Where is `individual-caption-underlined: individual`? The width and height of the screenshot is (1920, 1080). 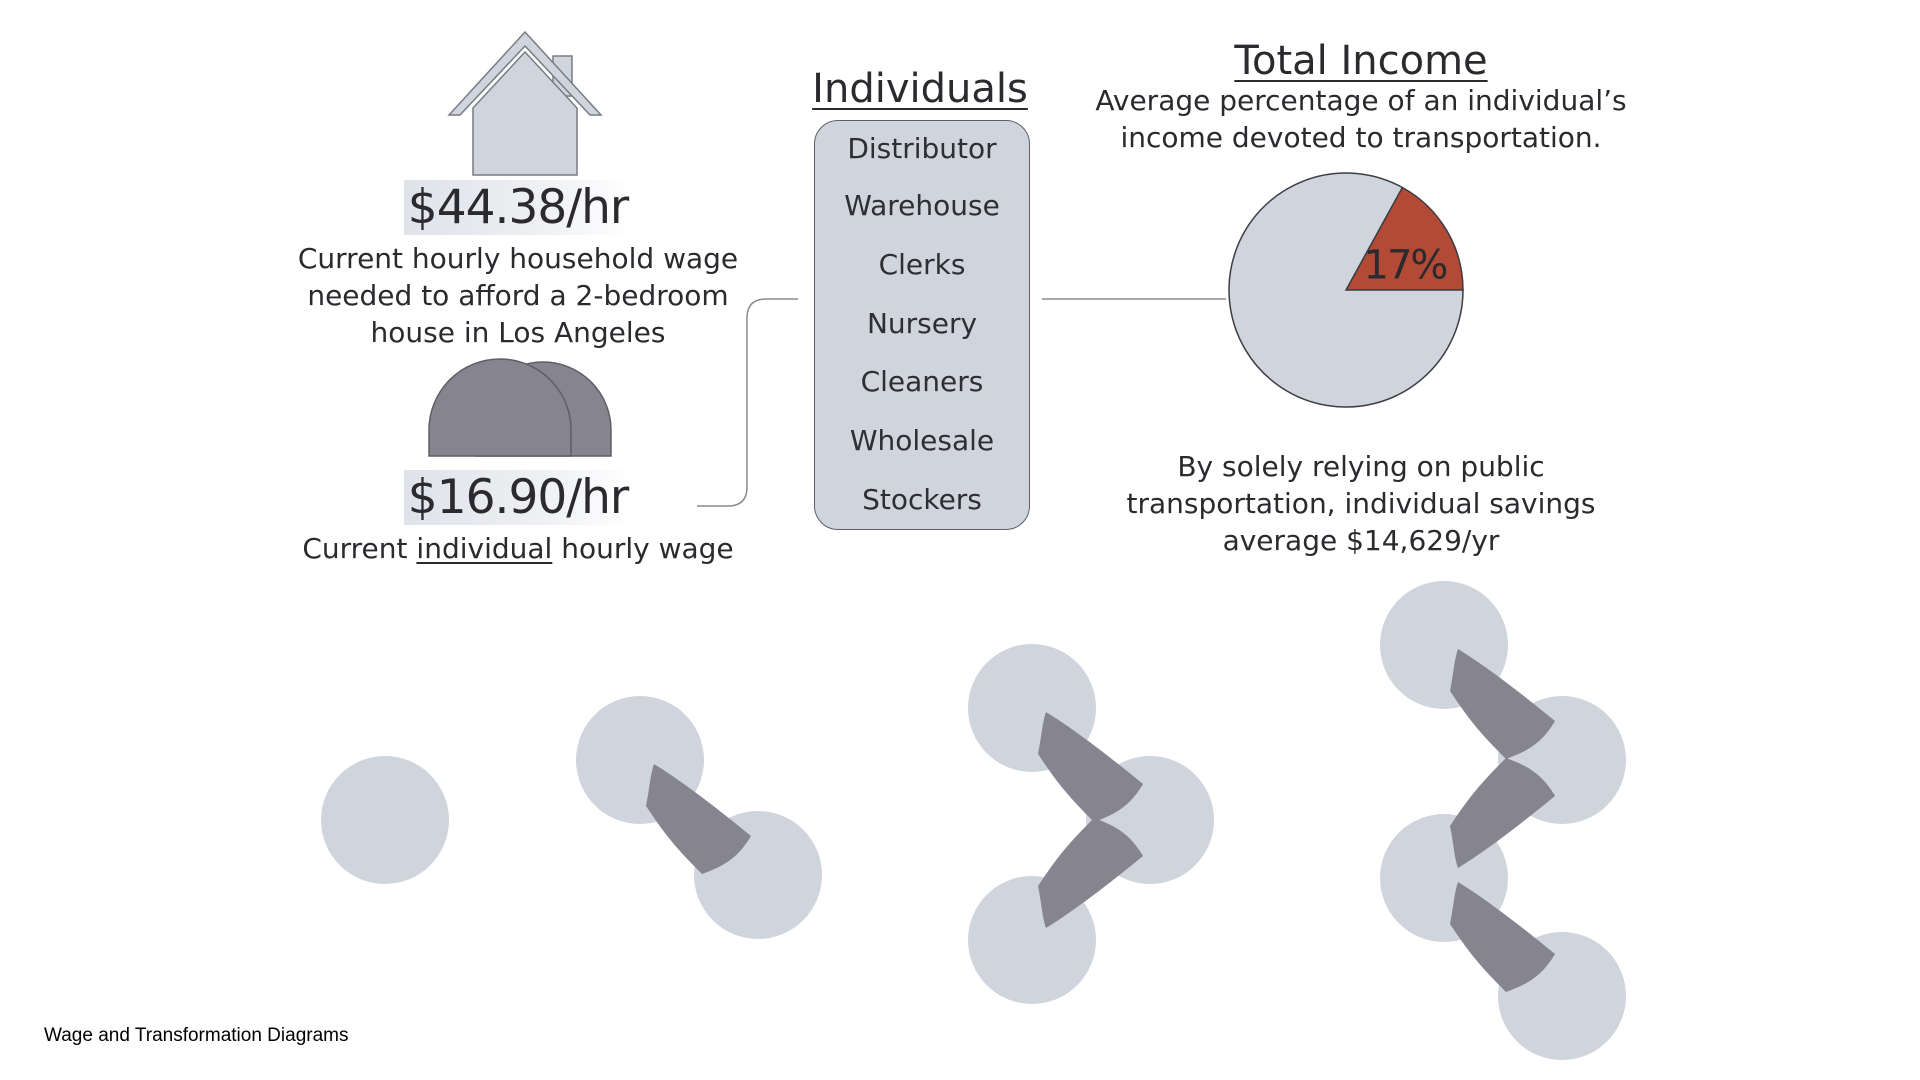
individual-caption-underlined: individual is located at coordinates (484, 548).